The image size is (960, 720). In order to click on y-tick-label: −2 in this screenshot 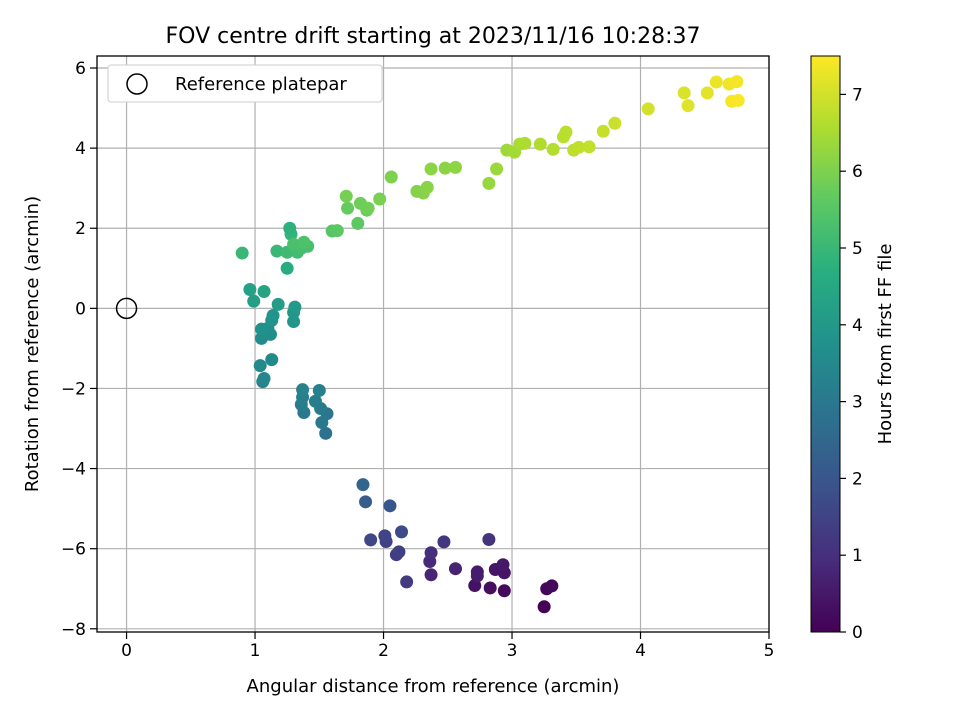, I will do `click(73, 389)`.